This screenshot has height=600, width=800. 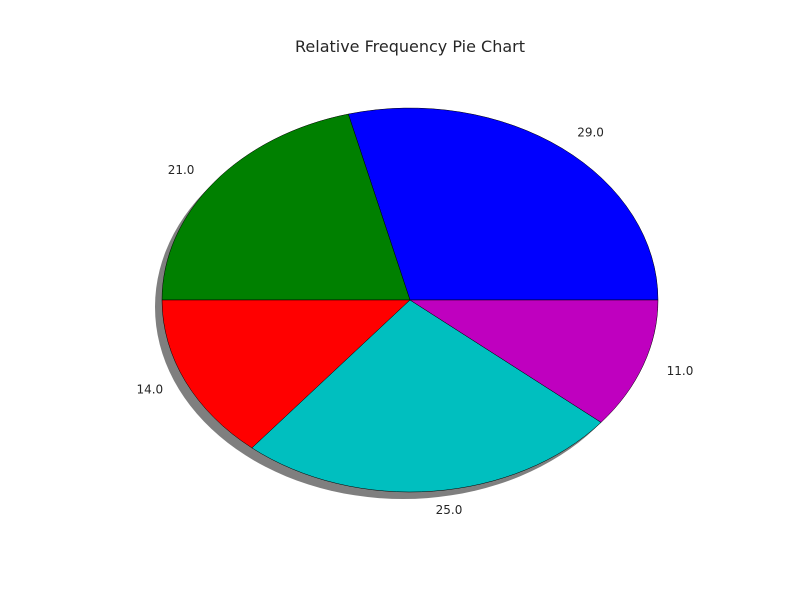 What do you see at coordinates (590, 133) in the screenshot?
I see `slice-label-1: 29.0` at bounding box center [590, 133].